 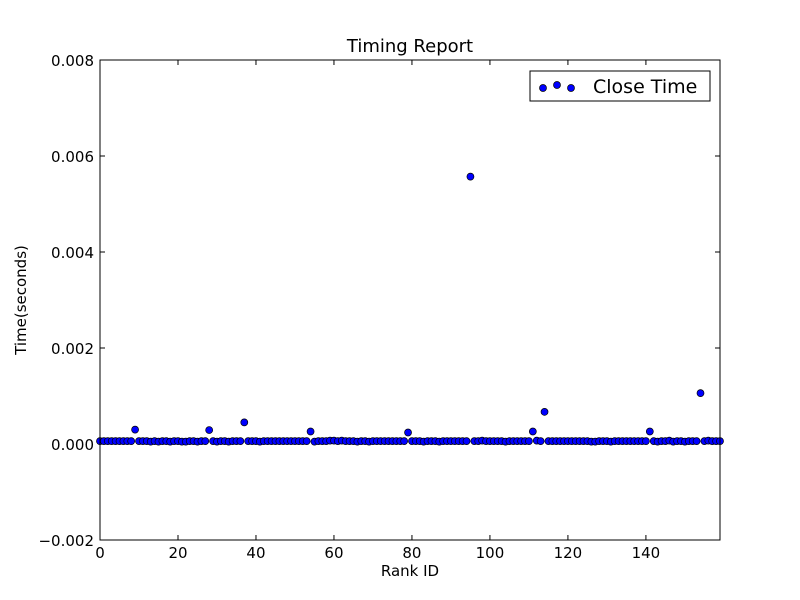 What do you see at coordinates (72, 157) in the screenshot?
I see `y-tick-label: 0.006` at bounding box center [72, 157].